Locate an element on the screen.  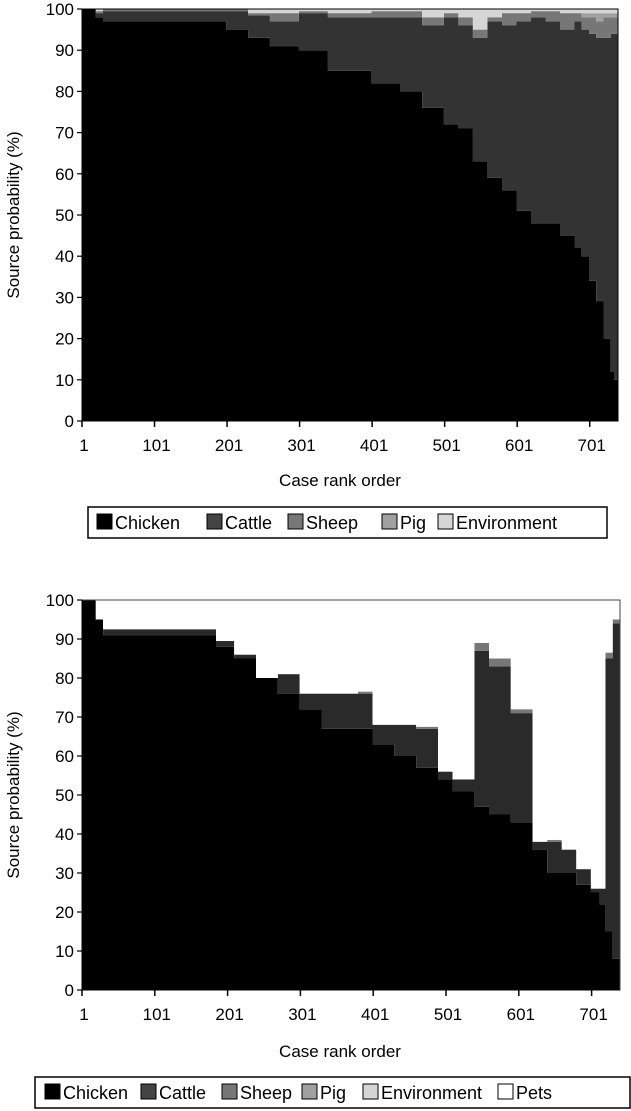
chart-2-y-axis: 0 10 20 30 40 50 60 70 80 90 100 is located at coordinates (64, 795).